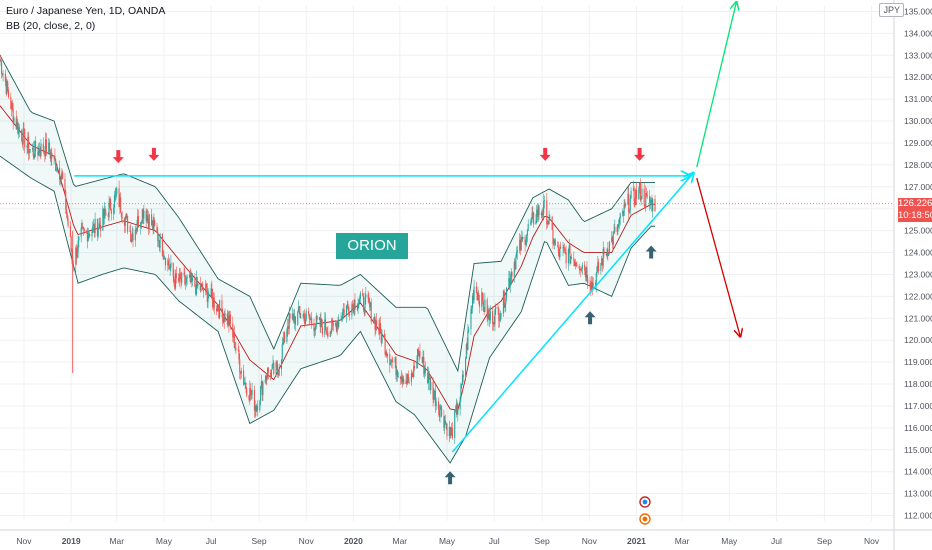 Image resolution: width=932 pixels, height=550 pixels. What do you see at coordinates (918, 340) in the screenshot?
I see `y-tick-label: 120.000` at bounding box center [918, 340].